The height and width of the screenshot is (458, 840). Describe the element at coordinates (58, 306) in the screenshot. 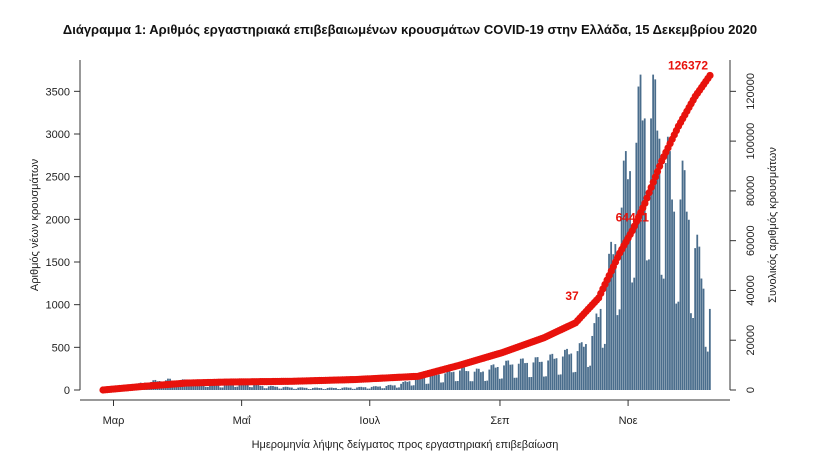

I see `left-tick-label: 1000` at that location.